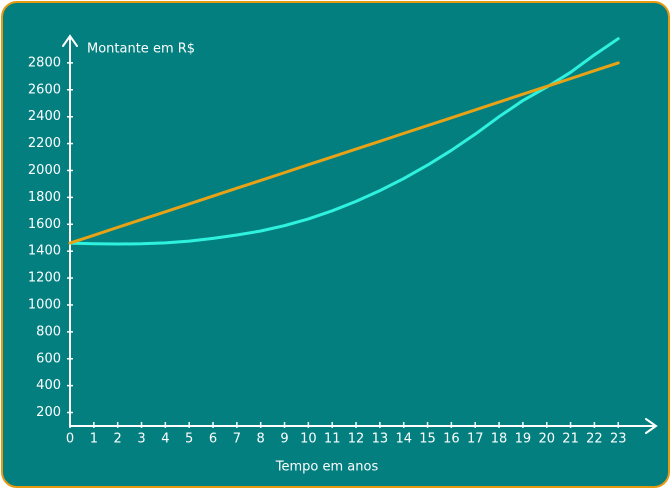 The width and height of the screenshot is (671, 489). What do you see at coordinates (499, 439) in the screenshot?
I see `x-tick-label: 18` at bounding box center [499, 439].